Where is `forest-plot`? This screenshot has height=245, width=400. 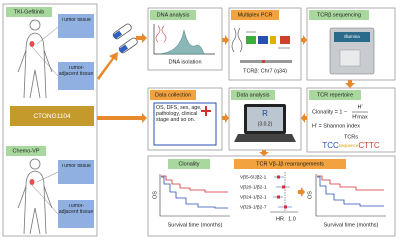 forest-plot is located at coordinates (284, 192).